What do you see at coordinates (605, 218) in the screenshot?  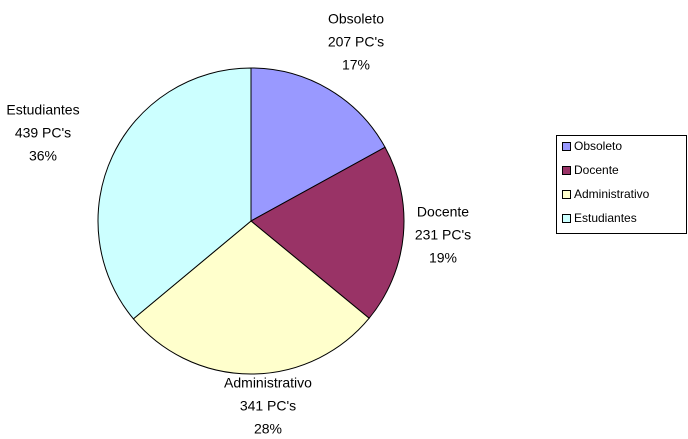 I see `legend-label: Estudiantes` at bounding box center [605, 218].